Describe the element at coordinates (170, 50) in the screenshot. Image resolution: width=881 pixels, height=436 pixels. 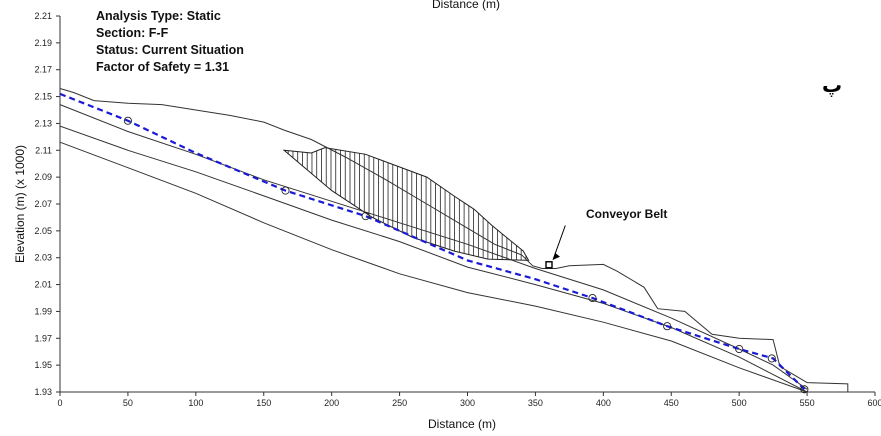
I see `status-text: Status: Current Situation` at that location.